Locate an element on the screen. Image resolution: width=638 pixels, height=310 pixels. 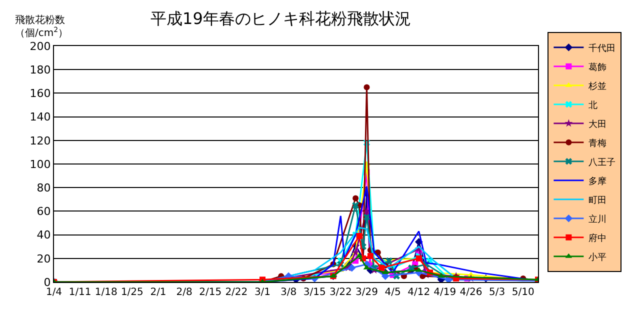
y-tick-label: 160 is located at coordinates (40, 93).